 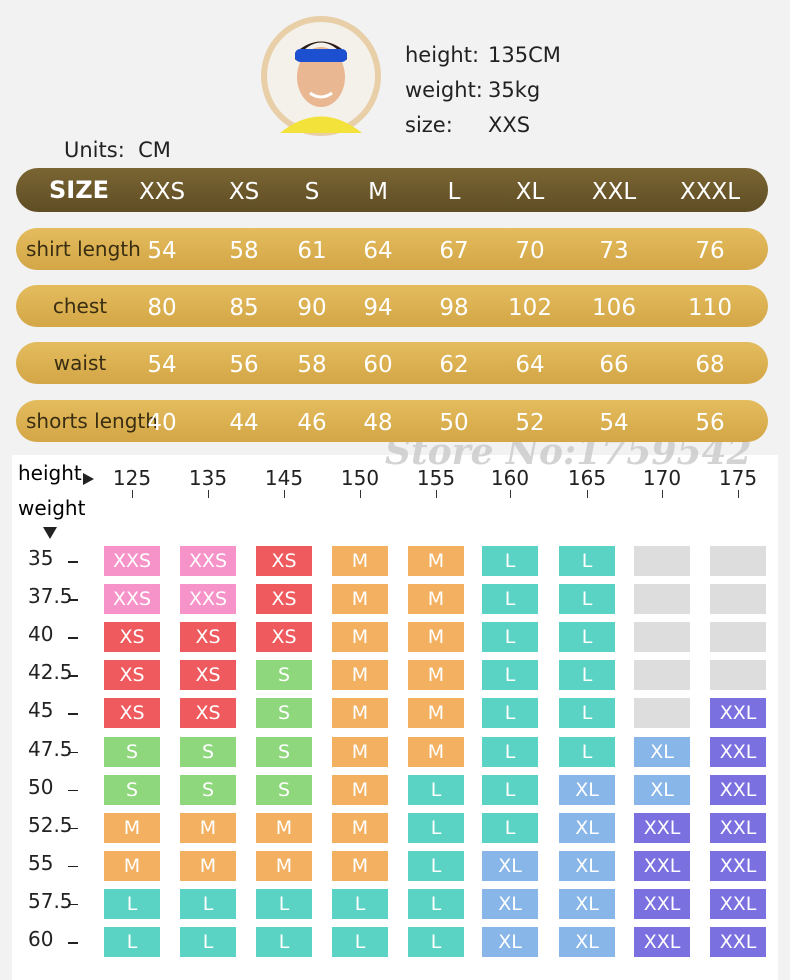 What do you see at coordinates (50, 473) in the screenshot?
I see `height-label: height` at bounding box center [50, 473].